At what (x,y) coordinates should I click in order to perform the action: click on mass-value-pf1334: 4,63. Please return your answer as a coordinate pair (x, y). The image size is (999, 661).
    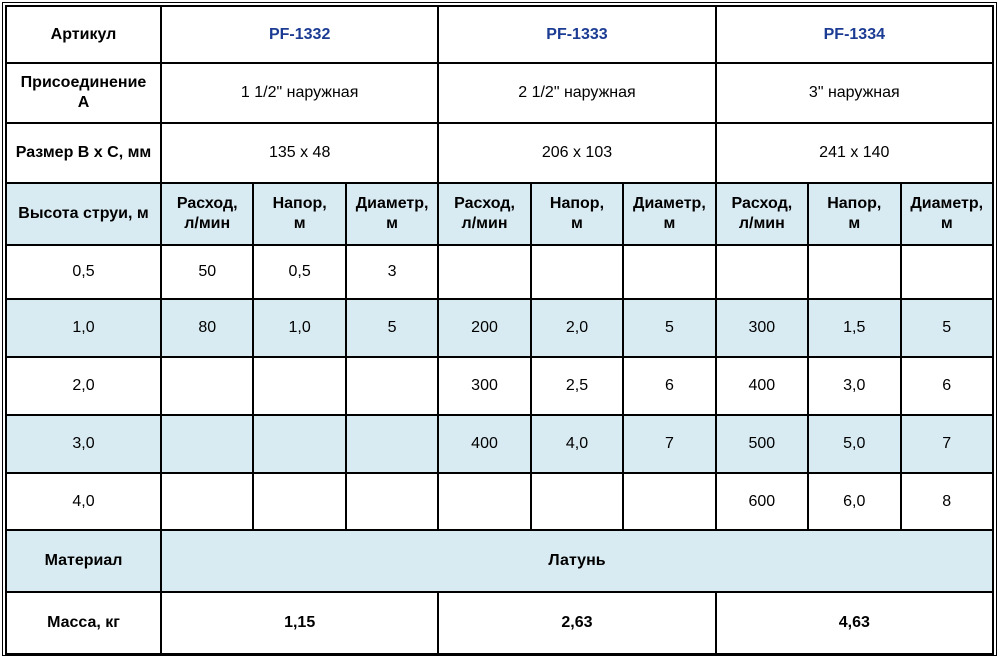
    Looking at the image, I should click on (854, 623).